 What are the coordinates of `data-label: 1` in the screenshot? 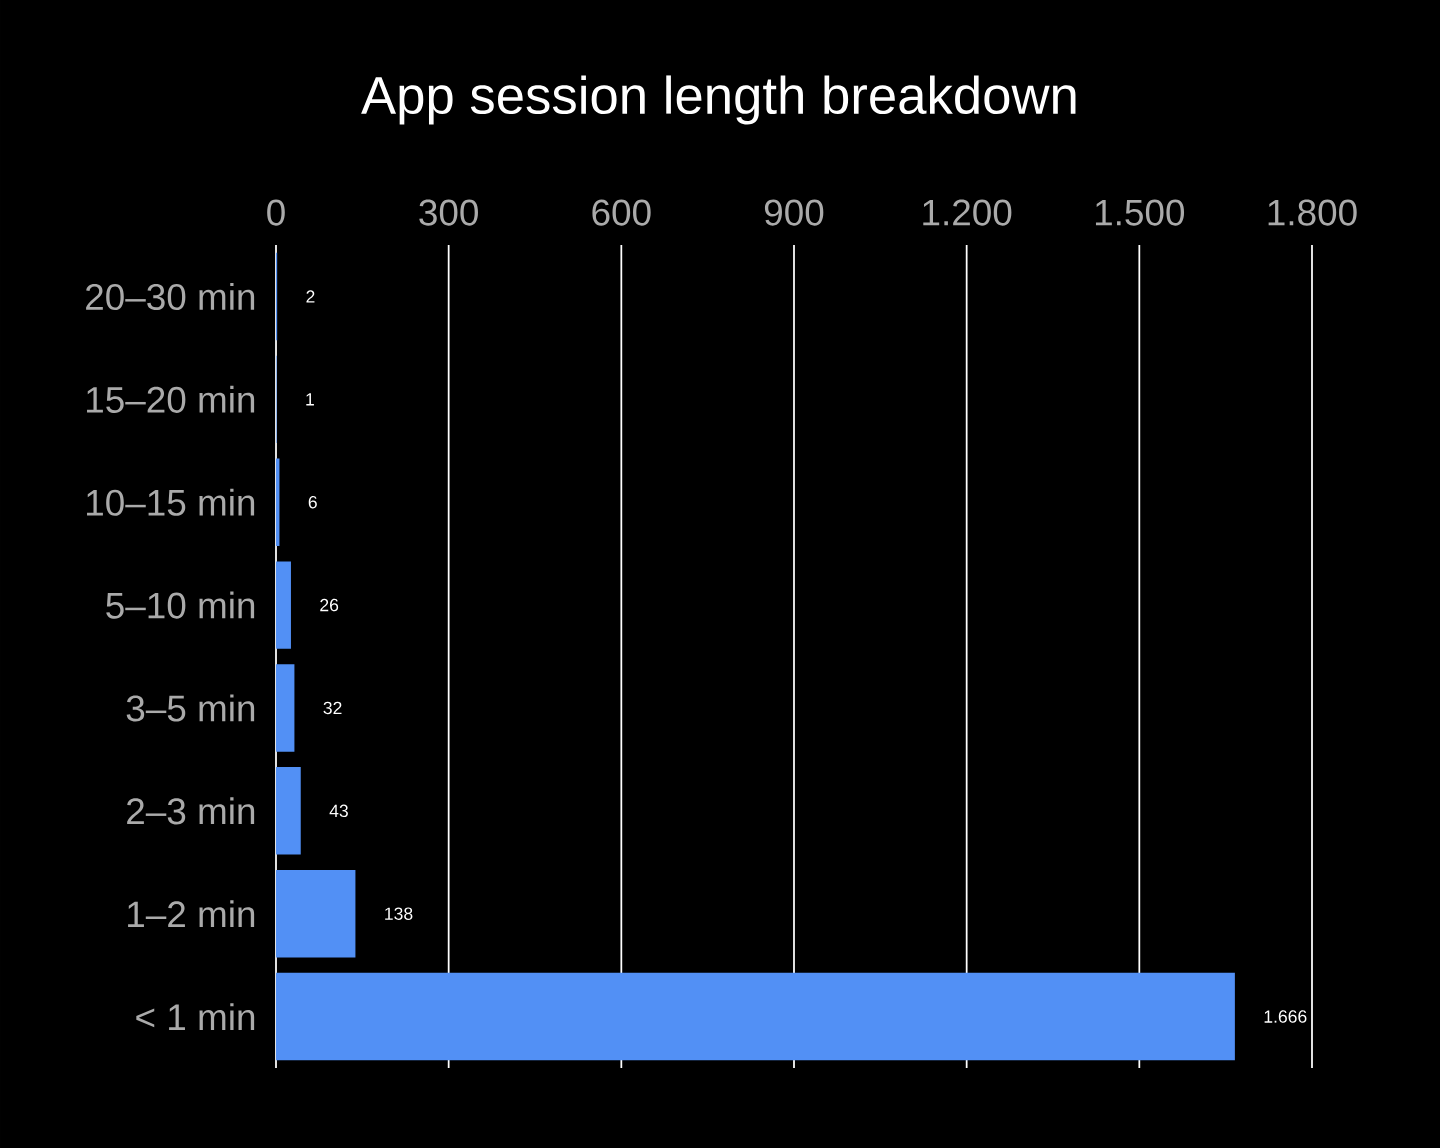 It's located at (310, 399).